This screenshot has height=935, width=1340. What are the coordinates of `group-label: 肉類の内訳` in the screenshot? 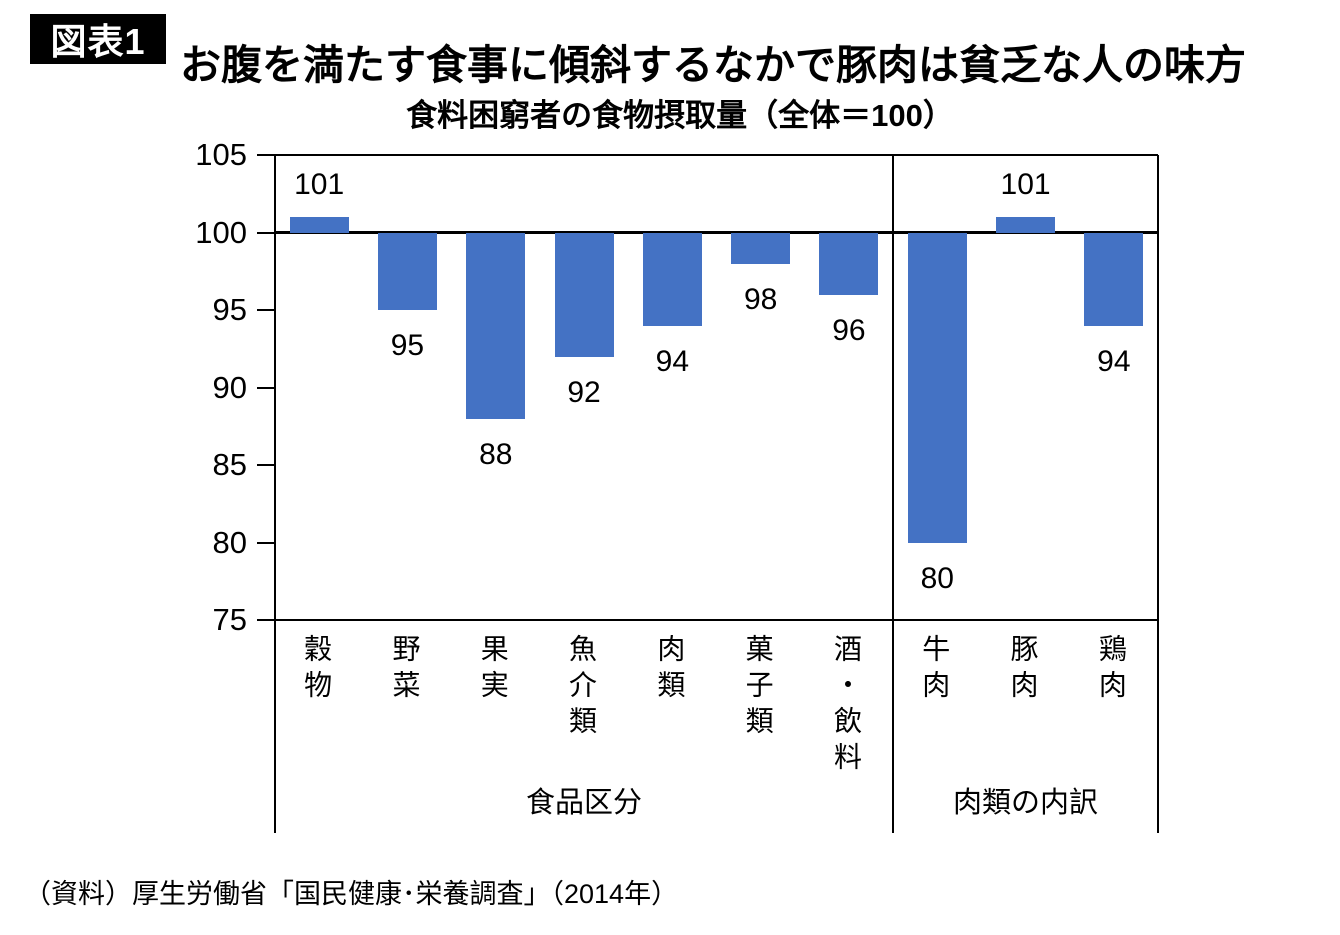 It's located at (1026, 803).